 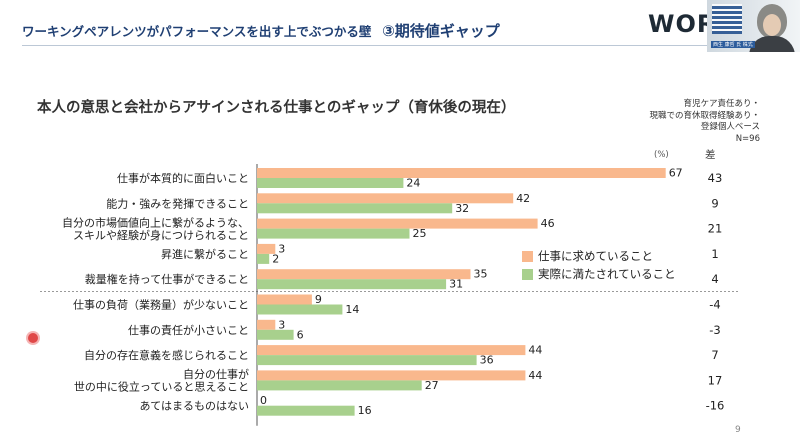 What do you see at coordinates (263, 400) in the screenshot?
I see `data-label-demanded: 0` at bounding box center [263, 400].